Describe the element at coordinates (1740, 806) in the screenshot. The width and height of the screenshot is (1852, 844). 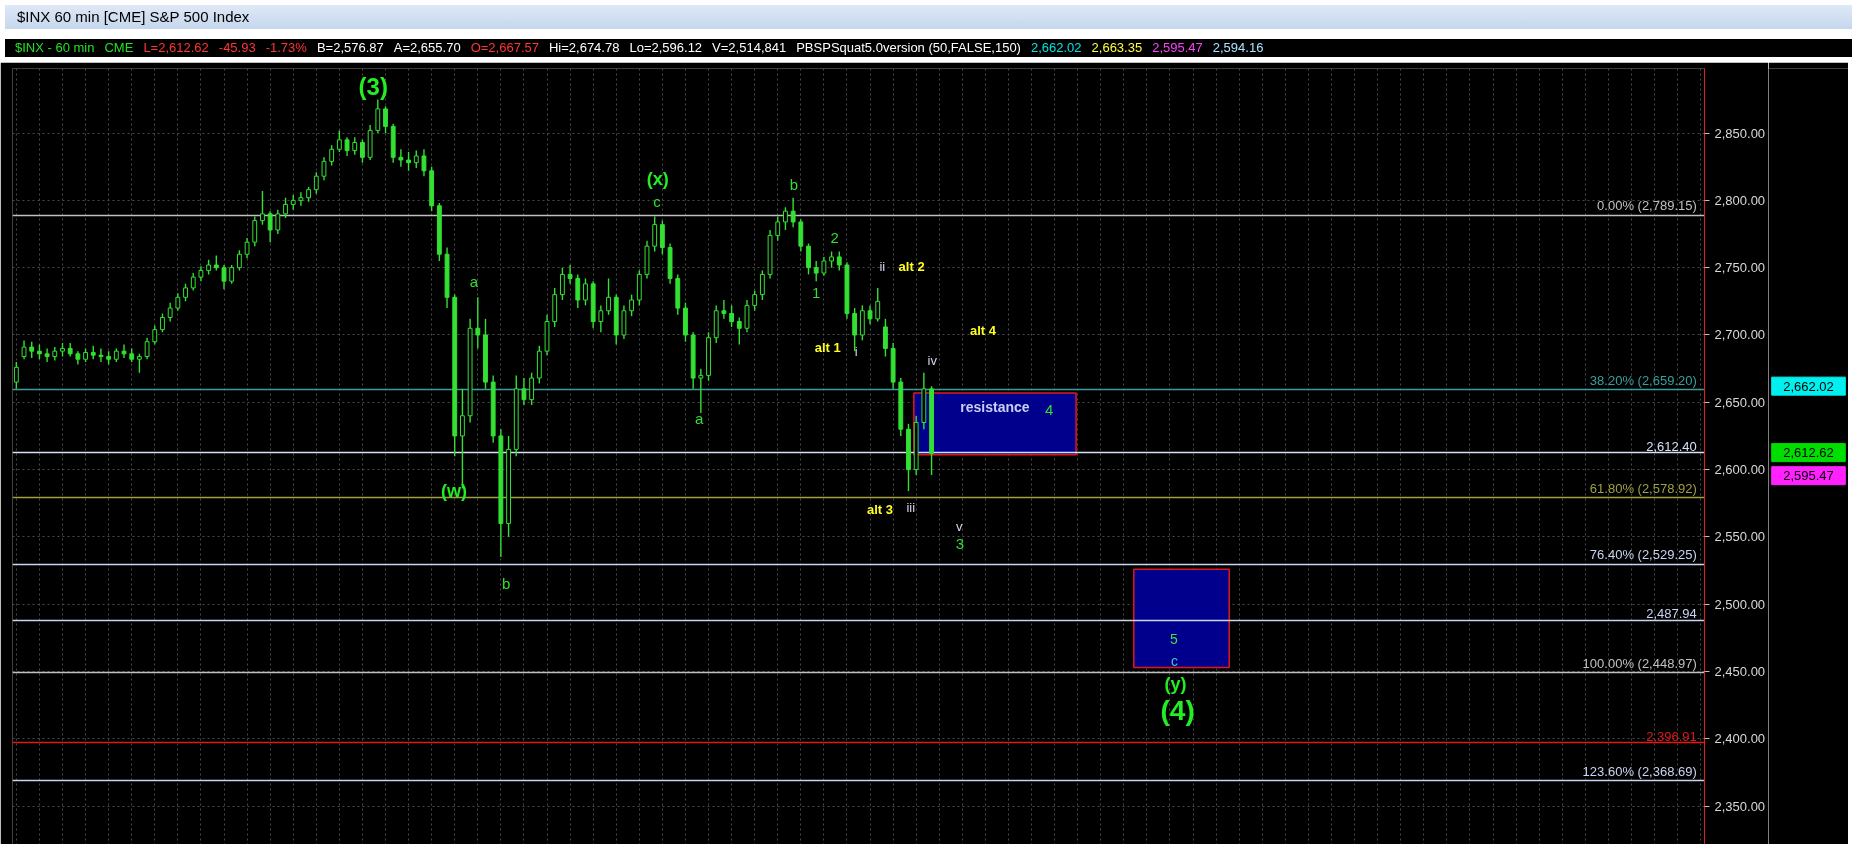
I see `y-tick-label: 2,350.00` at that location.